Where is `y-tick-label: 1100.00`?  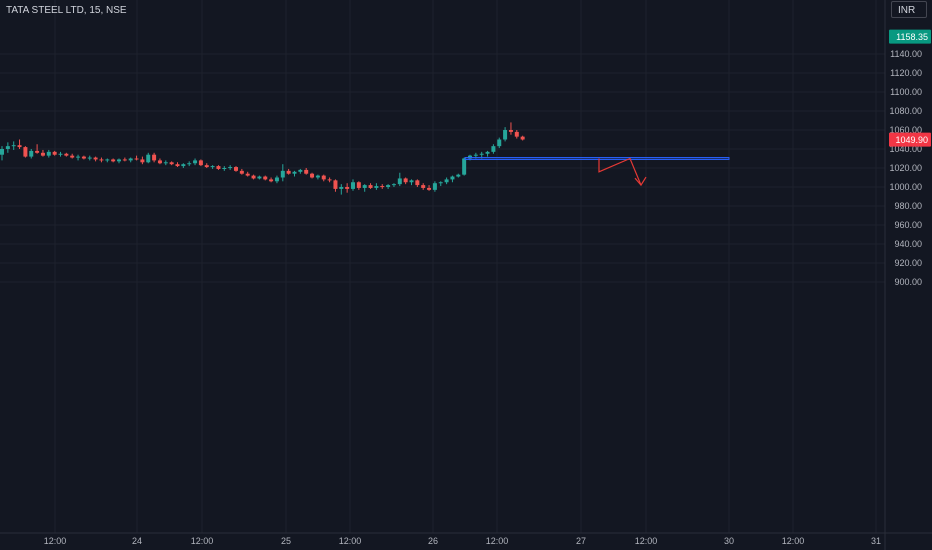
y-tick-label: 1100.00 is located at coordinates (906, 92).